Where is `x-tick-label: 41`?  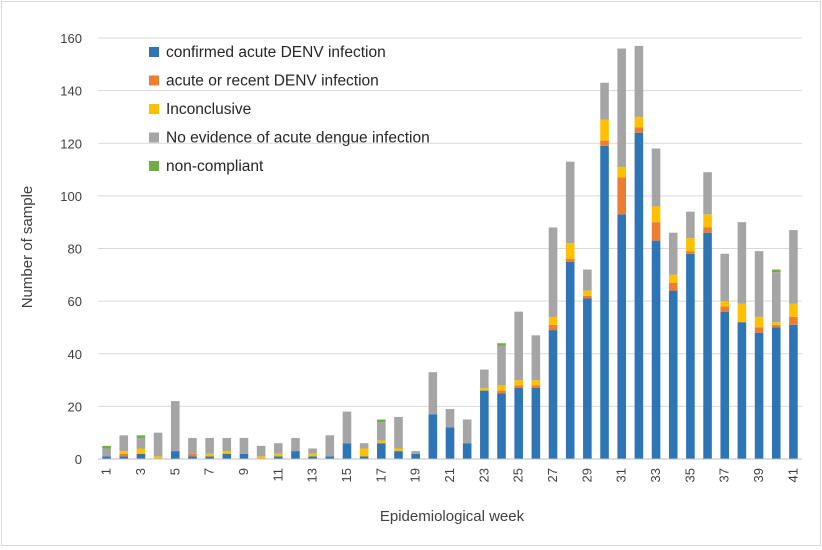 x-tick-label: 41 is located at coordinates (792, 475).